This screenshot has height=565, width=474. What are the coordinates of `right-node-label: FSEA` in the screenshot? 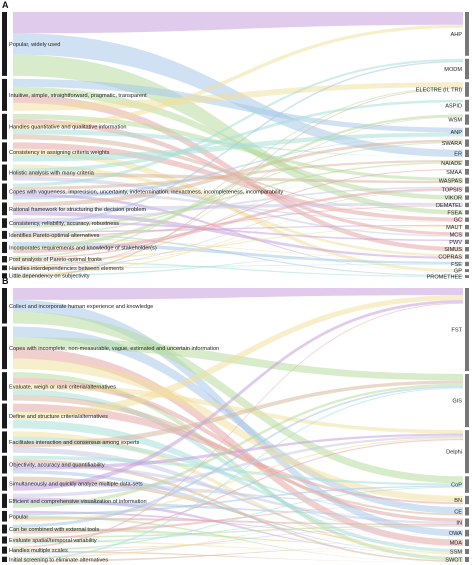 It's located at (454, 213).